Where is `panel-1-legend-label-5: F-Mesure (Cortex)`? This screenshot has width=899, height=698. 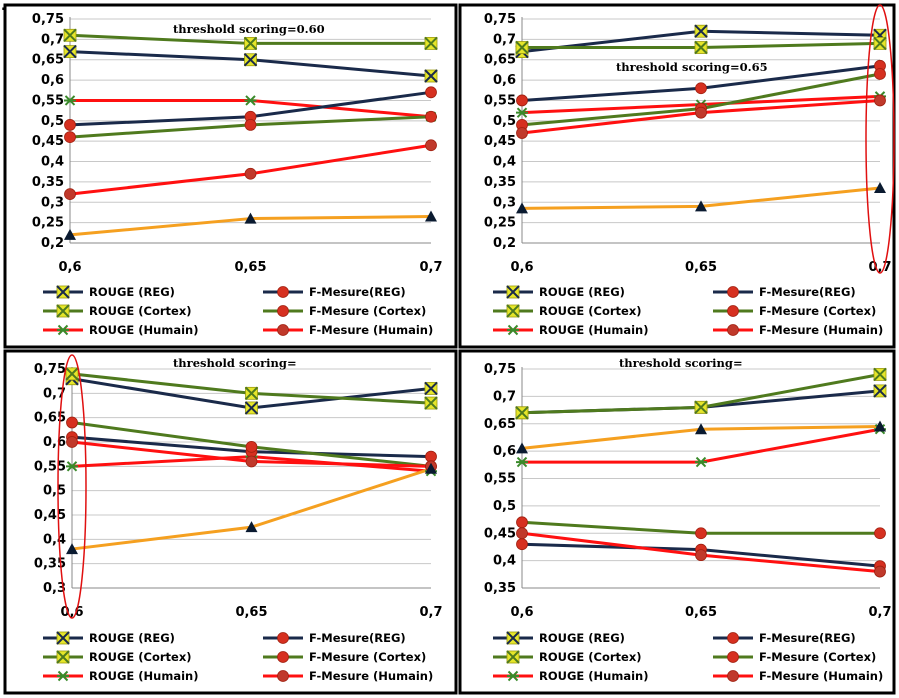 panel-1-legend-label-5: F-Mesure (Cortex) is located at coordinates (367, 311).